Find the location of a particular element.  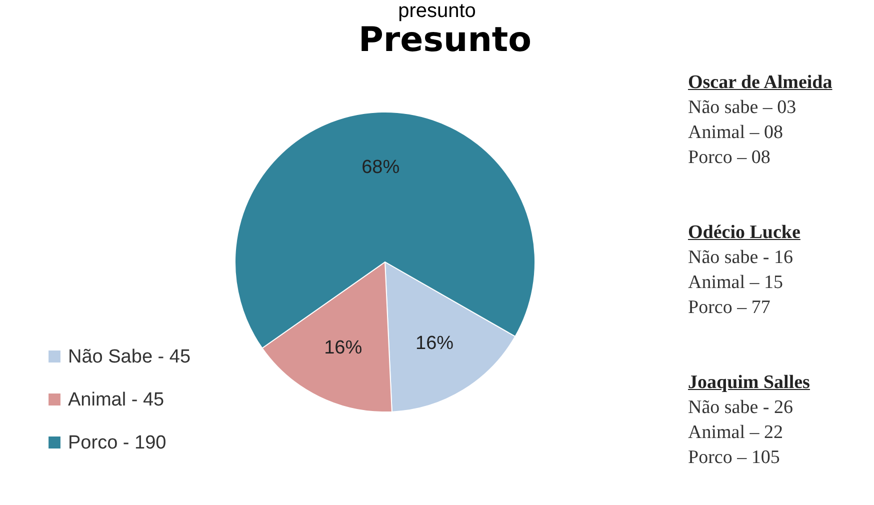

chart-title: Presunto is located at coordinates (445, 40).